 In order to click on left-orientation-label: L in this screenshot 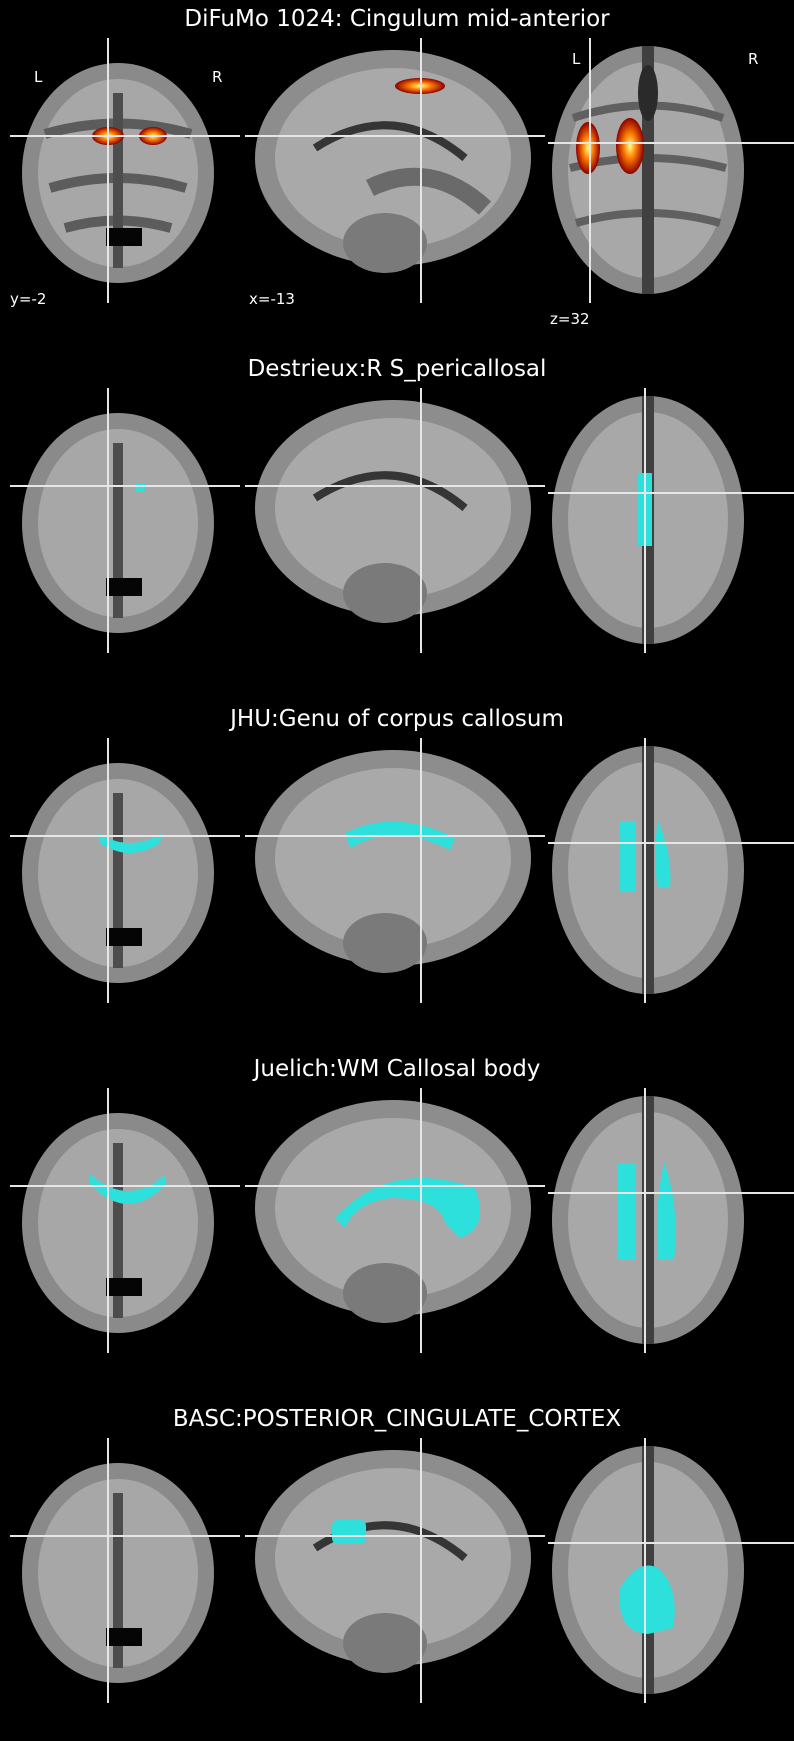, I will do `click(38, 77)`.